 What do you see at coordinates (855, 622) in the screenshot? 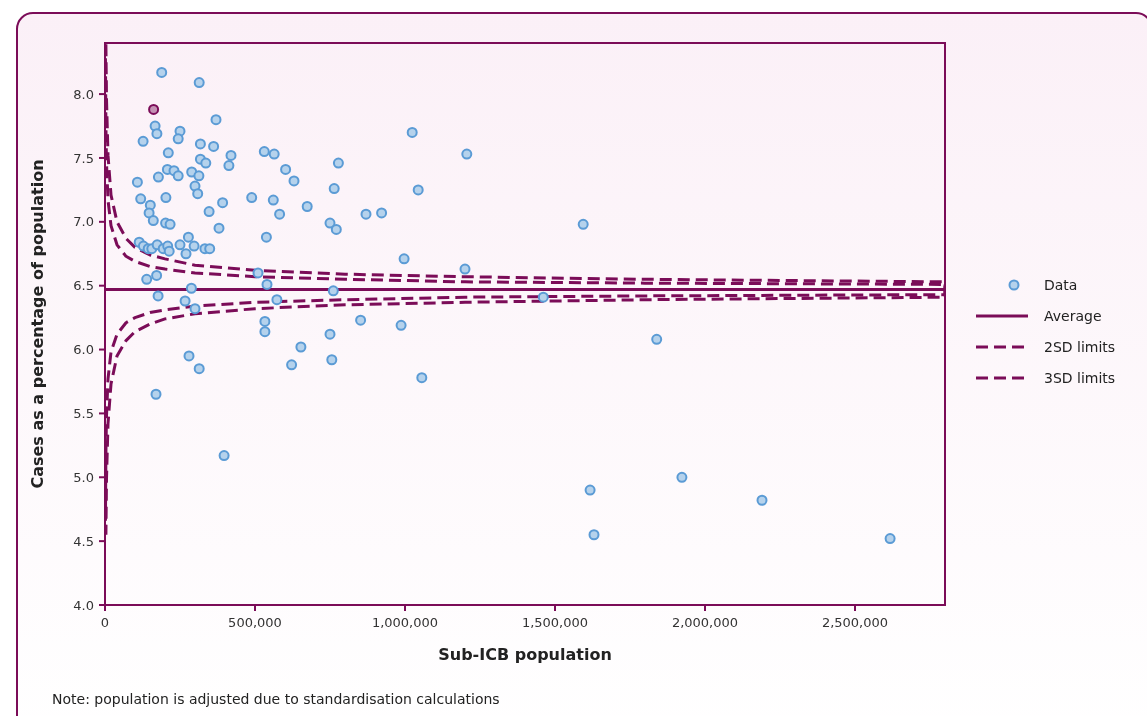
I see `x-tick-label: 2,500,000` at bounding box center [855, 622].